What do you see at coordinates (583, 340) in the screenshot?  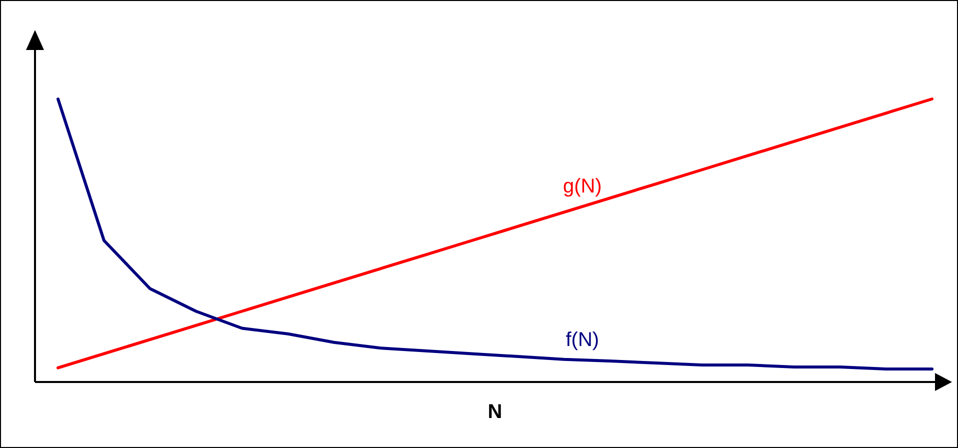 I see `series-label: f(N)` at bounding box center [583, 340].